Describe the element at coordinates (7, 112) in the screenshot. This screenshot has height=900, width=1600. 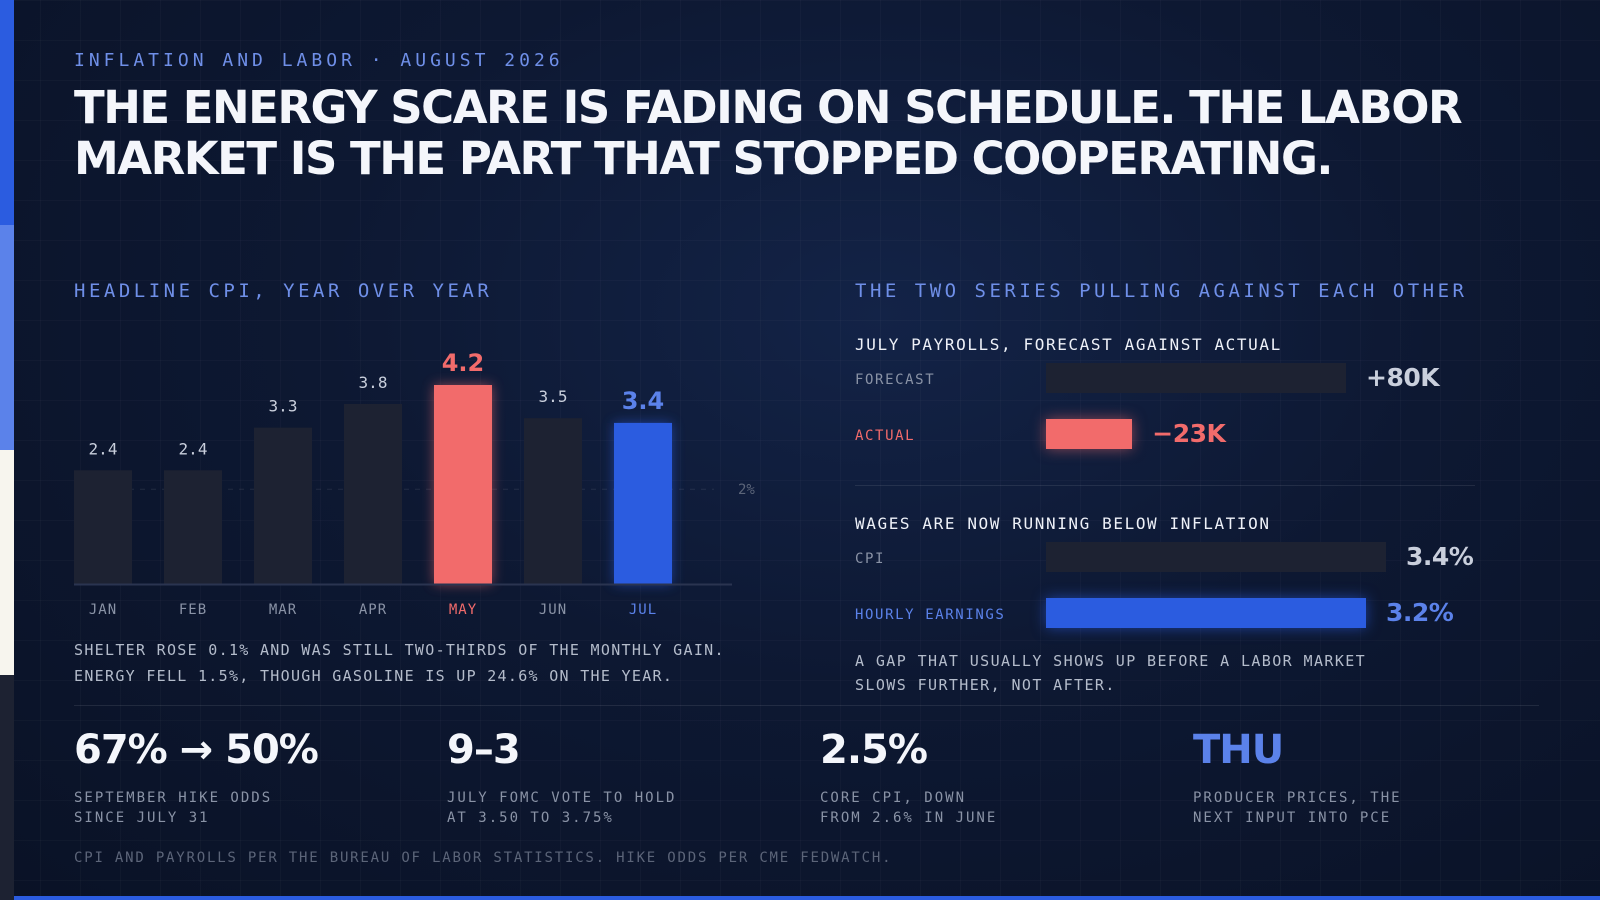
I see `sidebar-segment-blue` at that location.